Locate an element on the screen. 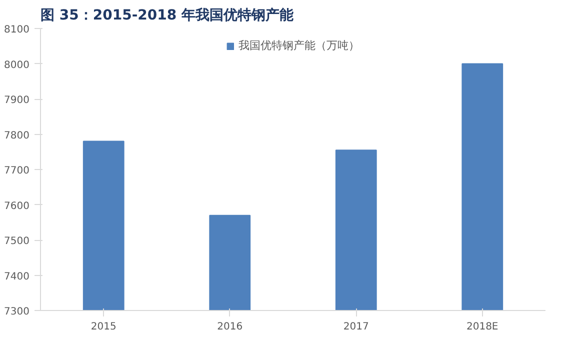 The image size is (580, 341). x-tick-label: 2016 is located at coordinates (230, 327).